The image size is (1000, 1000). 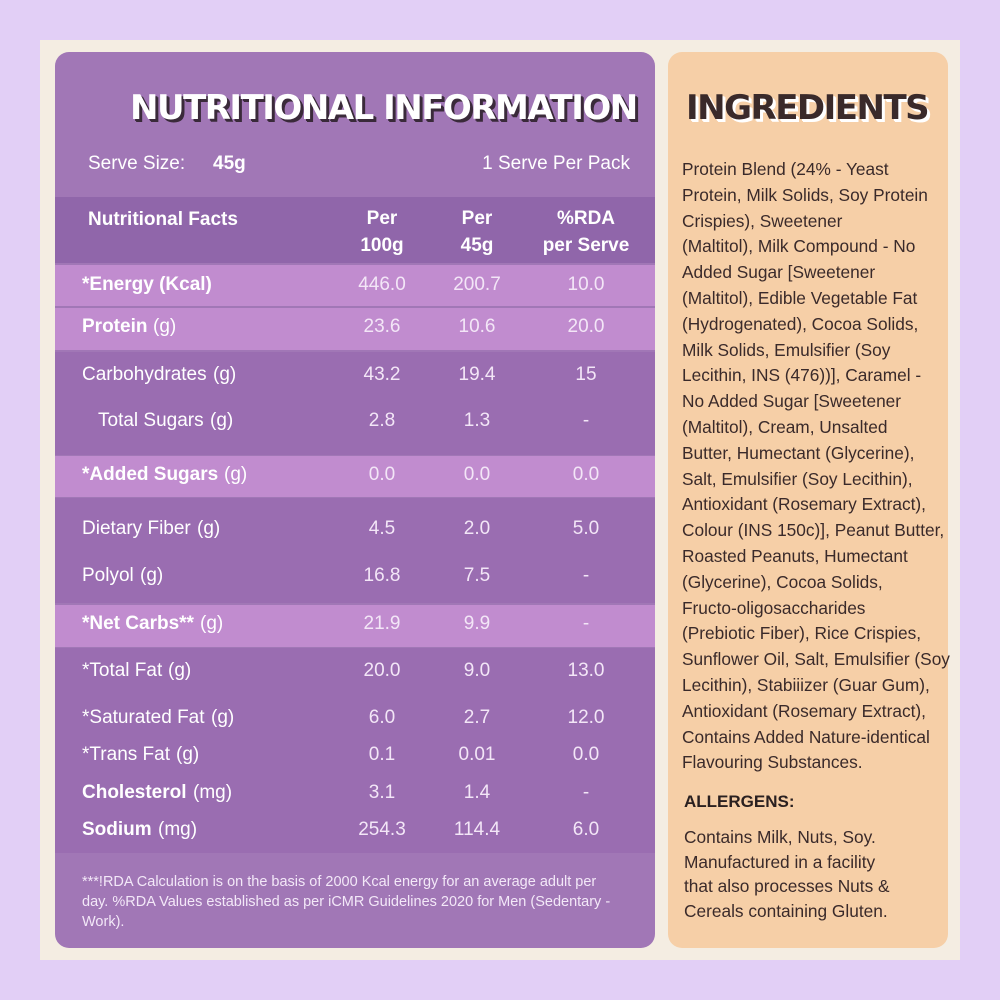 What do you see at coordinates (786, 910) in the screenshot?
I see `allergen-line: Cereals containing Gluten.` at bounding box center [786, 910].